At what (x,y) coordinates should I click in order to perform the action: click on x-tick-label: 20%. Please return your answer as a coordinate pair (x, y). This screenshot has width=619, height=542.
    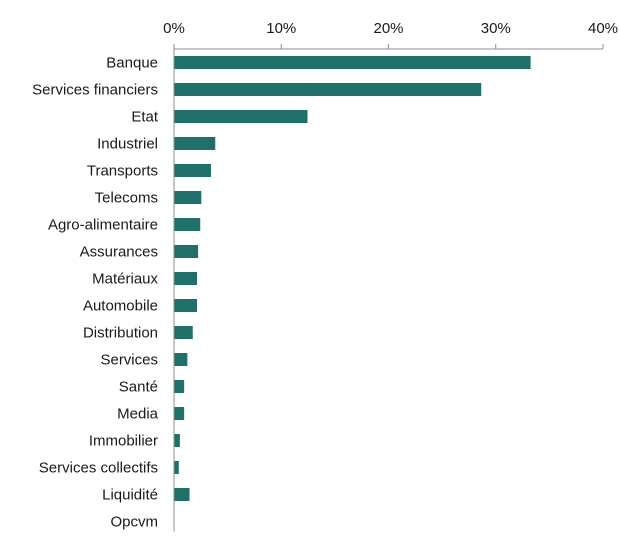
    Looking at the image, I should click on (388, 28).